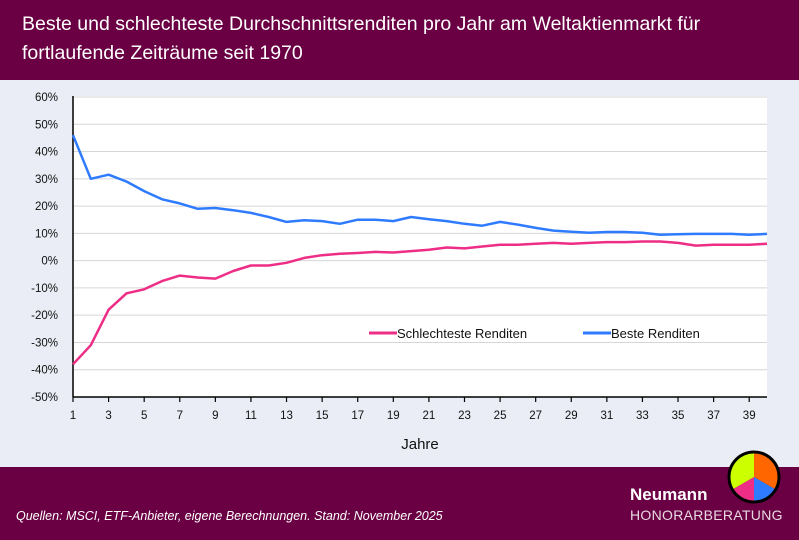 This screenshot has width=799, height=540. Describe the element at coordinates (500, 416) in the screenshot. I see `x-tick-label: 25` at that location.